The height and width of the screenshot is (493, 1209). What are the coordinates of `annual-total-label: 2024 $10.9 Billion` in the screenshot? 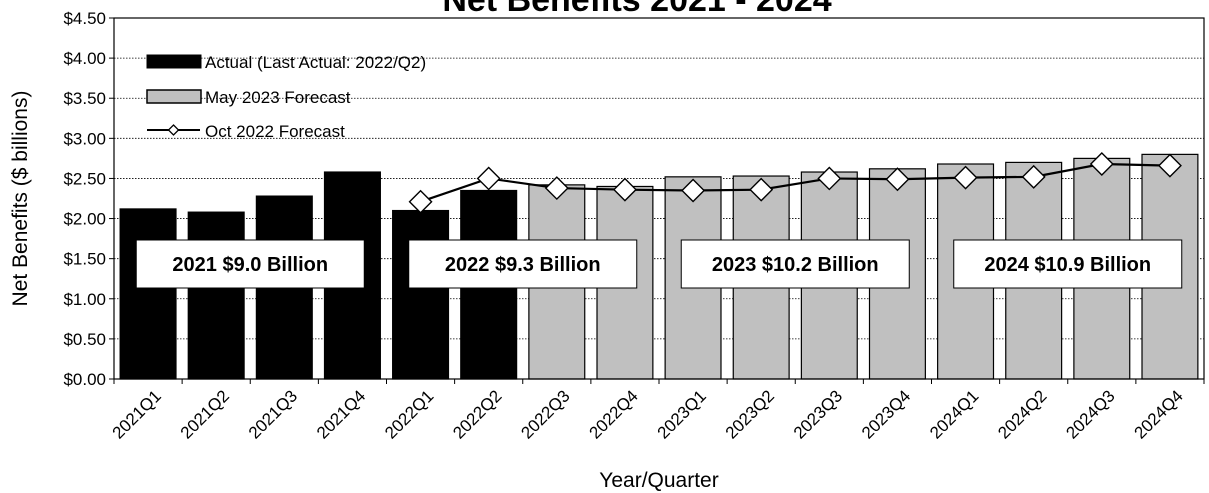 It's located at (1067, 265).